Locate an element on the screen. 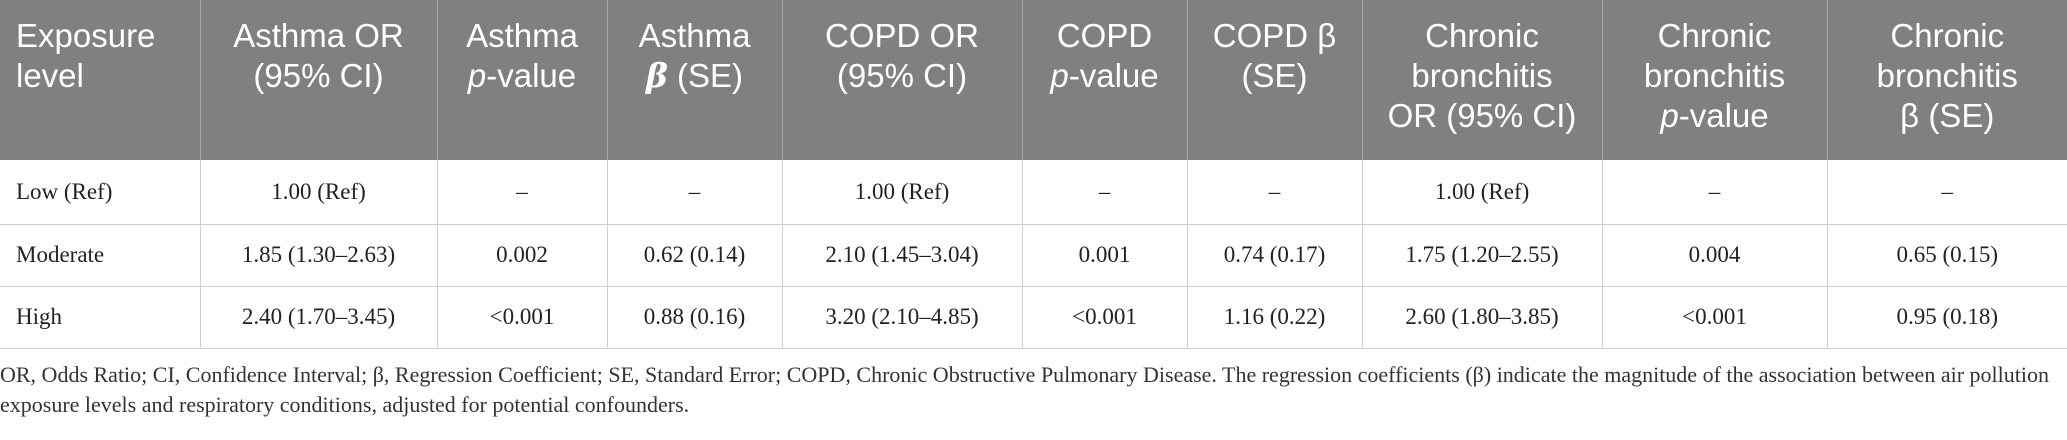 Image resolution: width=2067 pixels, height=440 pixels. table-cell: 2.10 (1.45–3.04) is located at coordinates (902, 255).